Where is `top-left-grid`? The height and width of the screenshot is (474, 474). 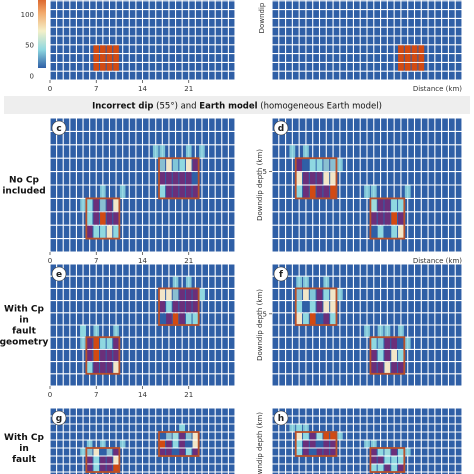
top-left-grid is located at coordinates (142, 40).